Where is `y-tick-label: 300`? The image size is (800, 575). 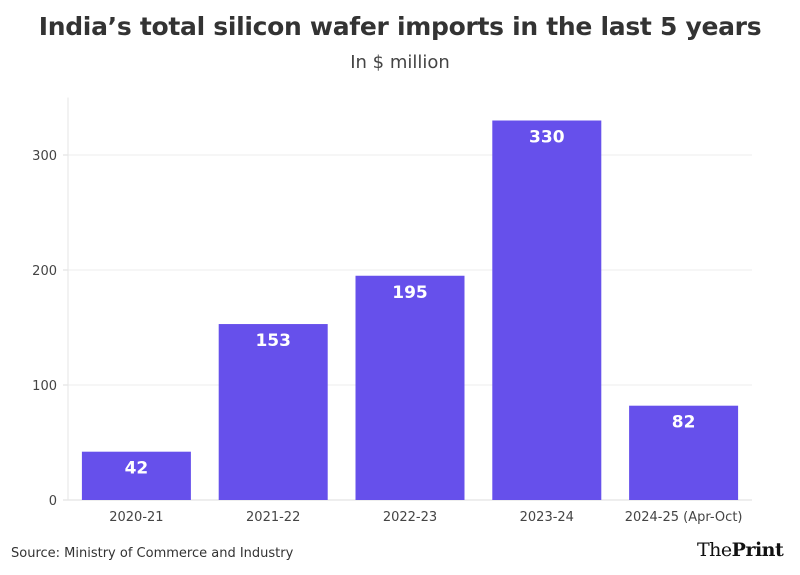 y-tick-label: 300 is located at coordinates (44, 156).